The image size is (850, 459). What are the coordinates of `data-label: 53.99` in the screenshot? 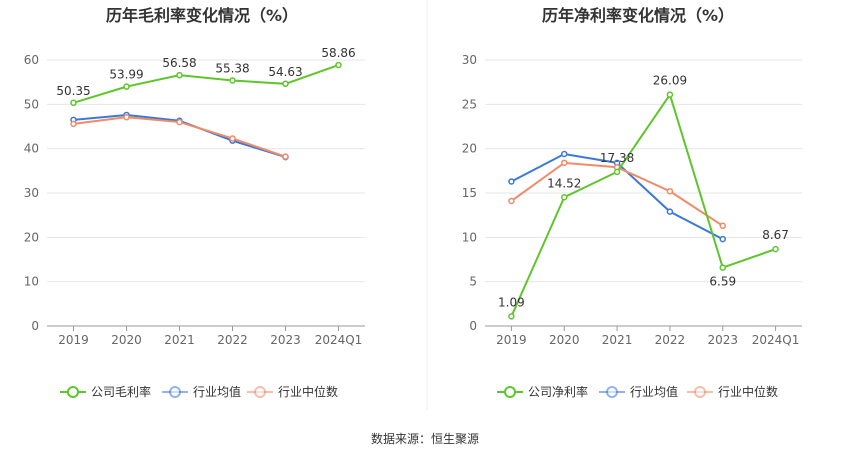 It's located at (126, 75).